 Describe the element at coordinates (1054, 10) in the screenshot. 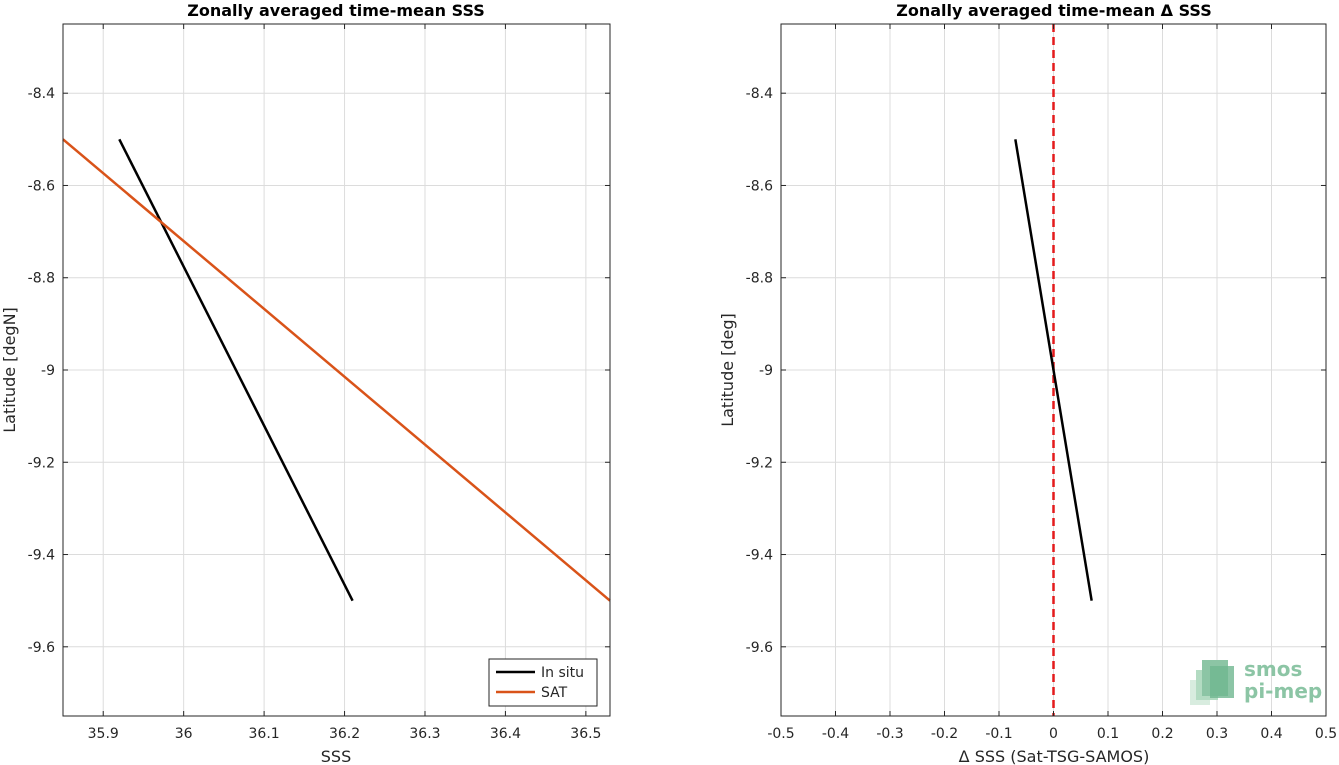

I see `right-chart-title: Zonally averaged time-mean Δ SSS` at that location.